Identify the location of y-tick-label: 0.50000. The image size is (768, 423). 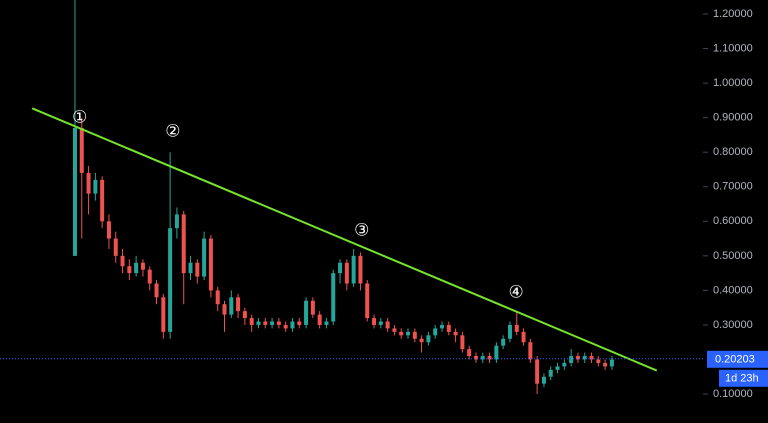
(733, 256).